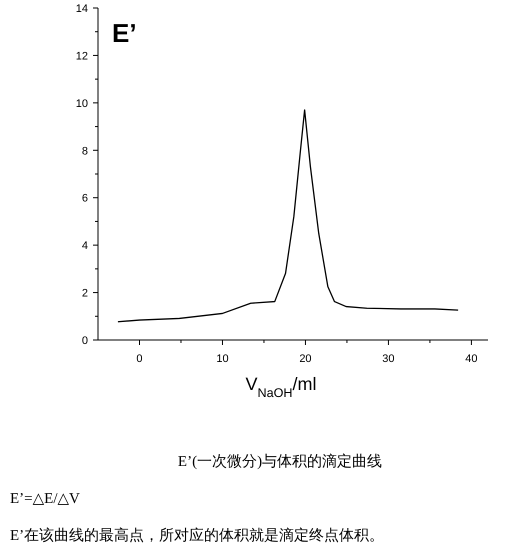 The width and height of the screenshot is (526, 557). Describe the element at coordinates (85, 294) in the screenshot. I see `y-tick-label: 2` at that location.